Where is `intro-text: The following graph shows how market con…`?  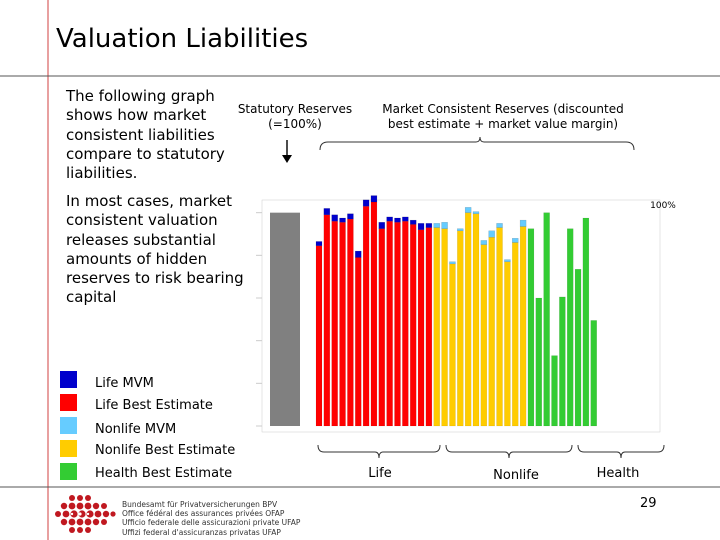 intro-text: The following graph shows how market con… is located at coordinates (145, 135).